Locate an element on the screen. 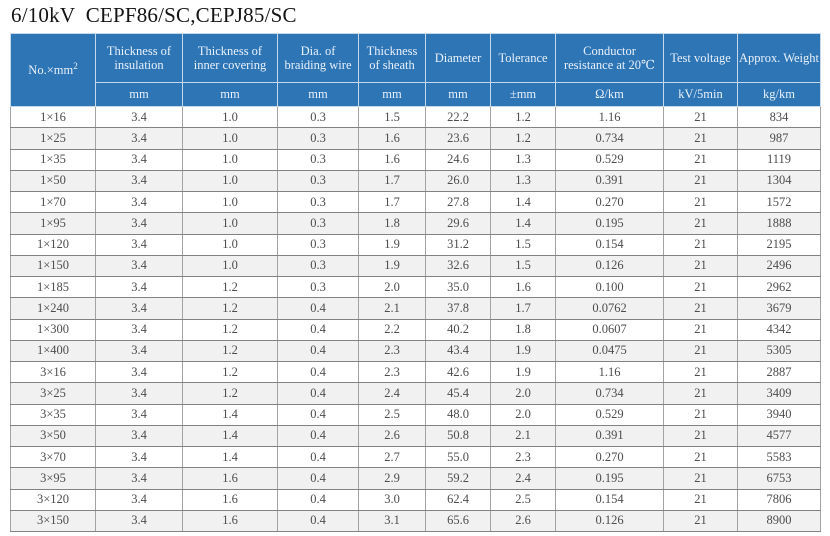  value-cell: 5583 is located at coordinates (779, 457).